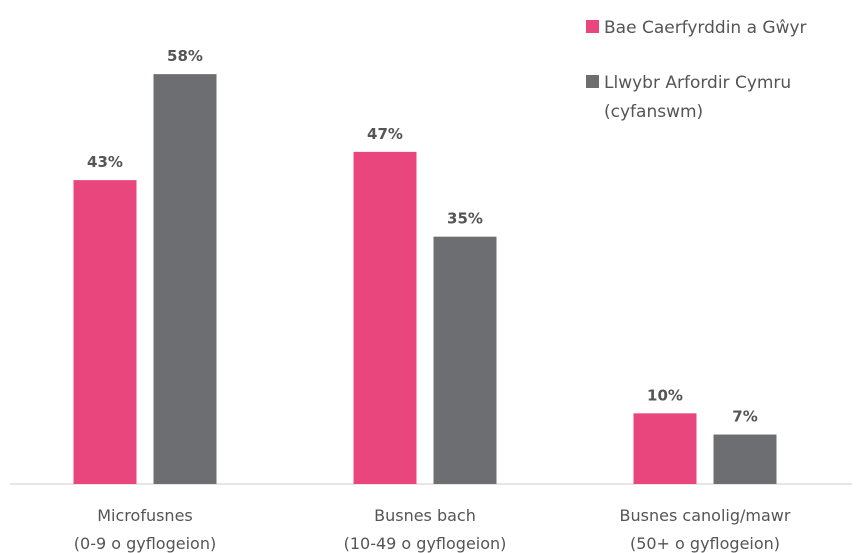 The width and height of the screenshot is (867, 553). What do you see at coordinates (385, 134) in the screenshot?
I see `value-label: 47%` at bounding box center [385, 134].